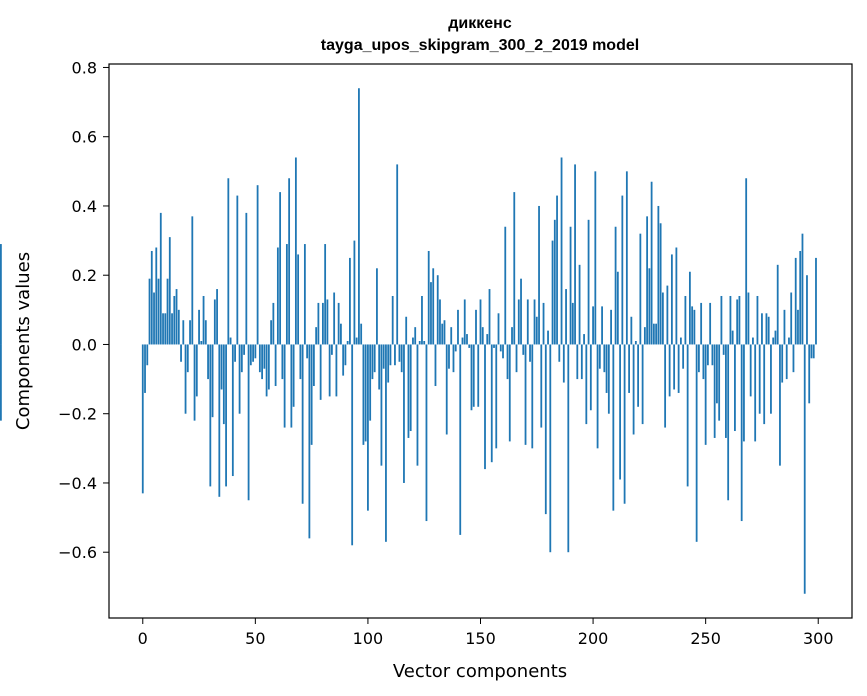 Image resolution: width=867 pixels, height=696 pixels. Describe the element at coordinates (480, 671) in the screenshot. I see `x-axis-label: Vector components` at that location.